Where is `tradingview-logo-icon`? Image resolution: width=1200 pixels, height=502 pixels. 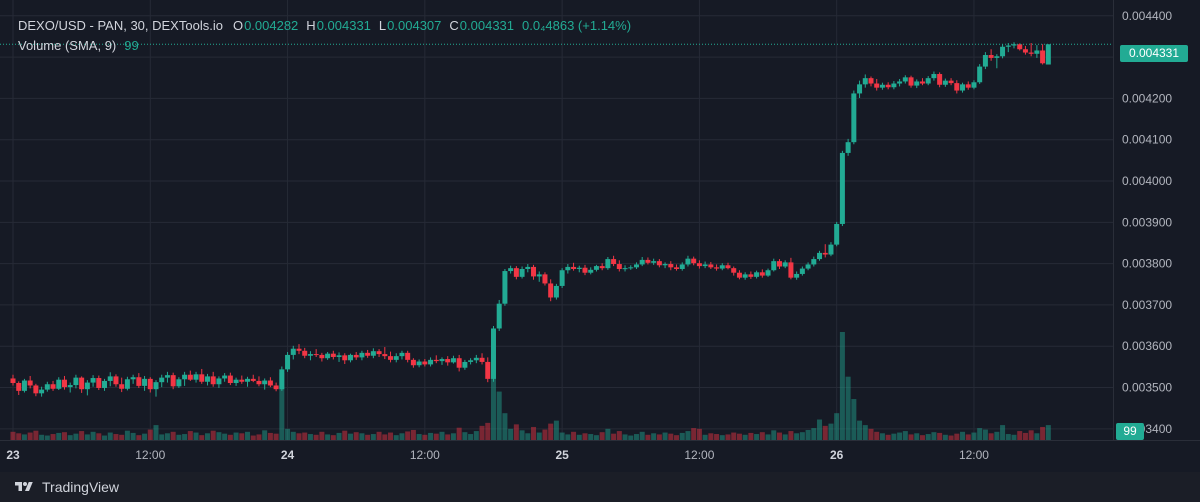
tradingview-logo-icon is located at coordinates (24, 487).